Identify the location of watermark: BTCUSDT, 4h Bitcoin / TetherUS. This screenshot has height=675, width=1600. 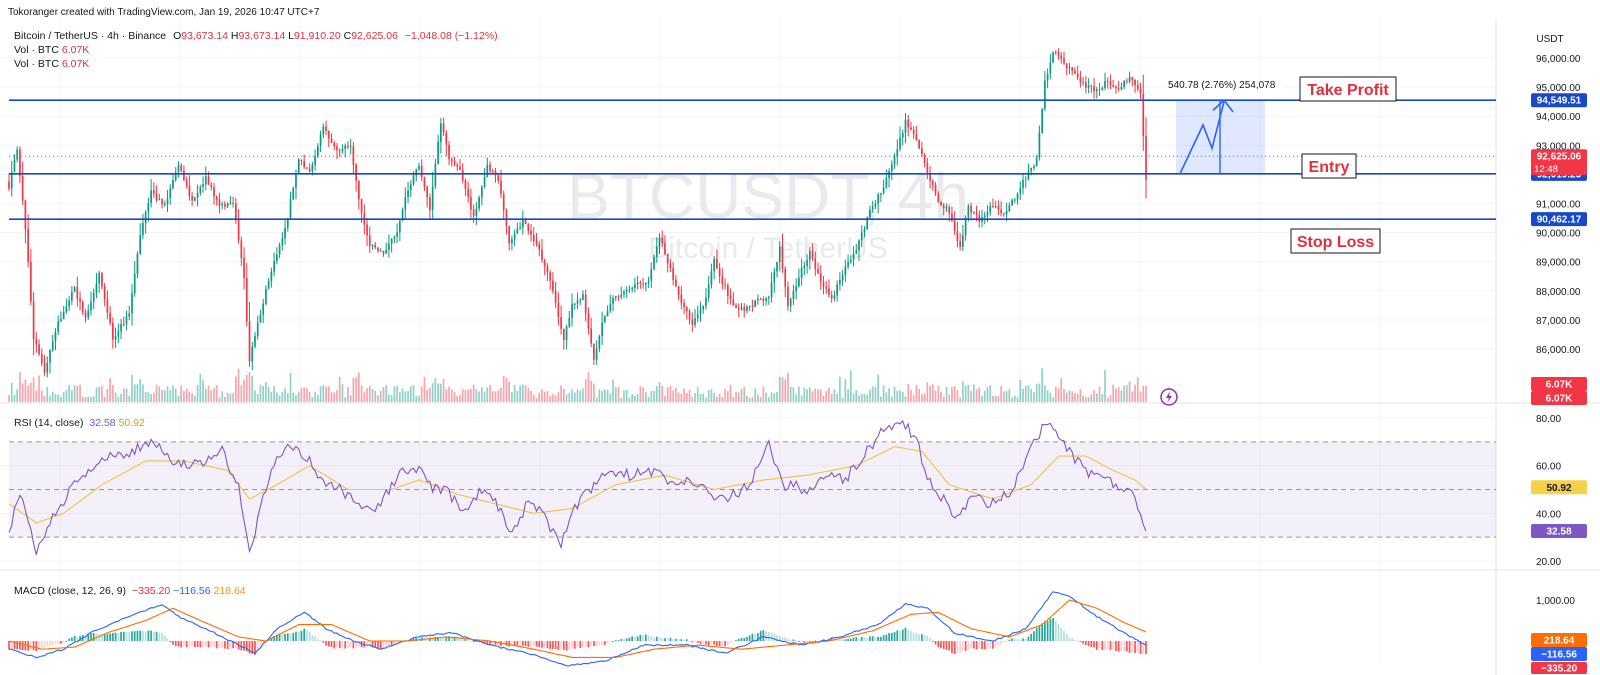
(768, 212).